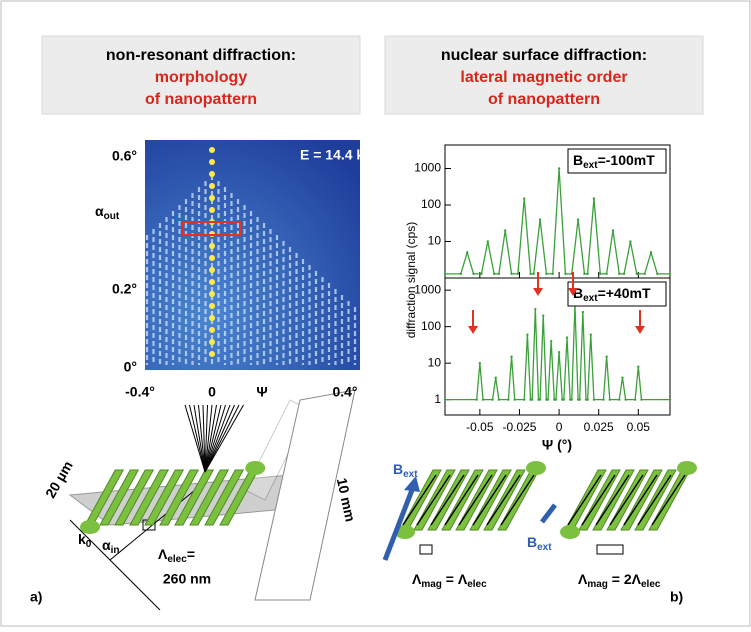 The height and width of the screenshot is (632, 751). Describe the element at coordinates (201, 55) in the screenshot. I see `header: non-resonant diffraction:` at that location.